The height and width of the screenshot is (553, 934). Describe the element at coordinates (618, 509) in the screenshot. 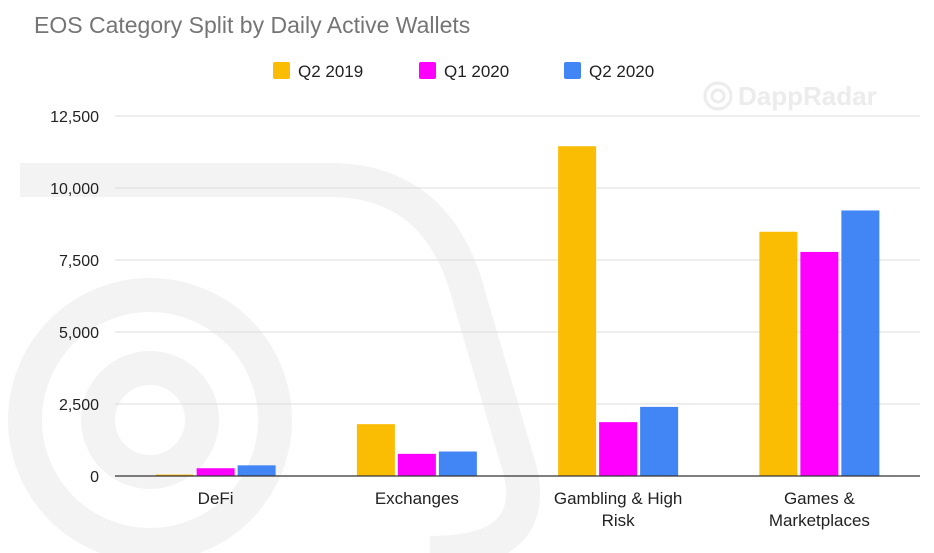

I see `x-tick-label: Gambling & High Risk` at that location.